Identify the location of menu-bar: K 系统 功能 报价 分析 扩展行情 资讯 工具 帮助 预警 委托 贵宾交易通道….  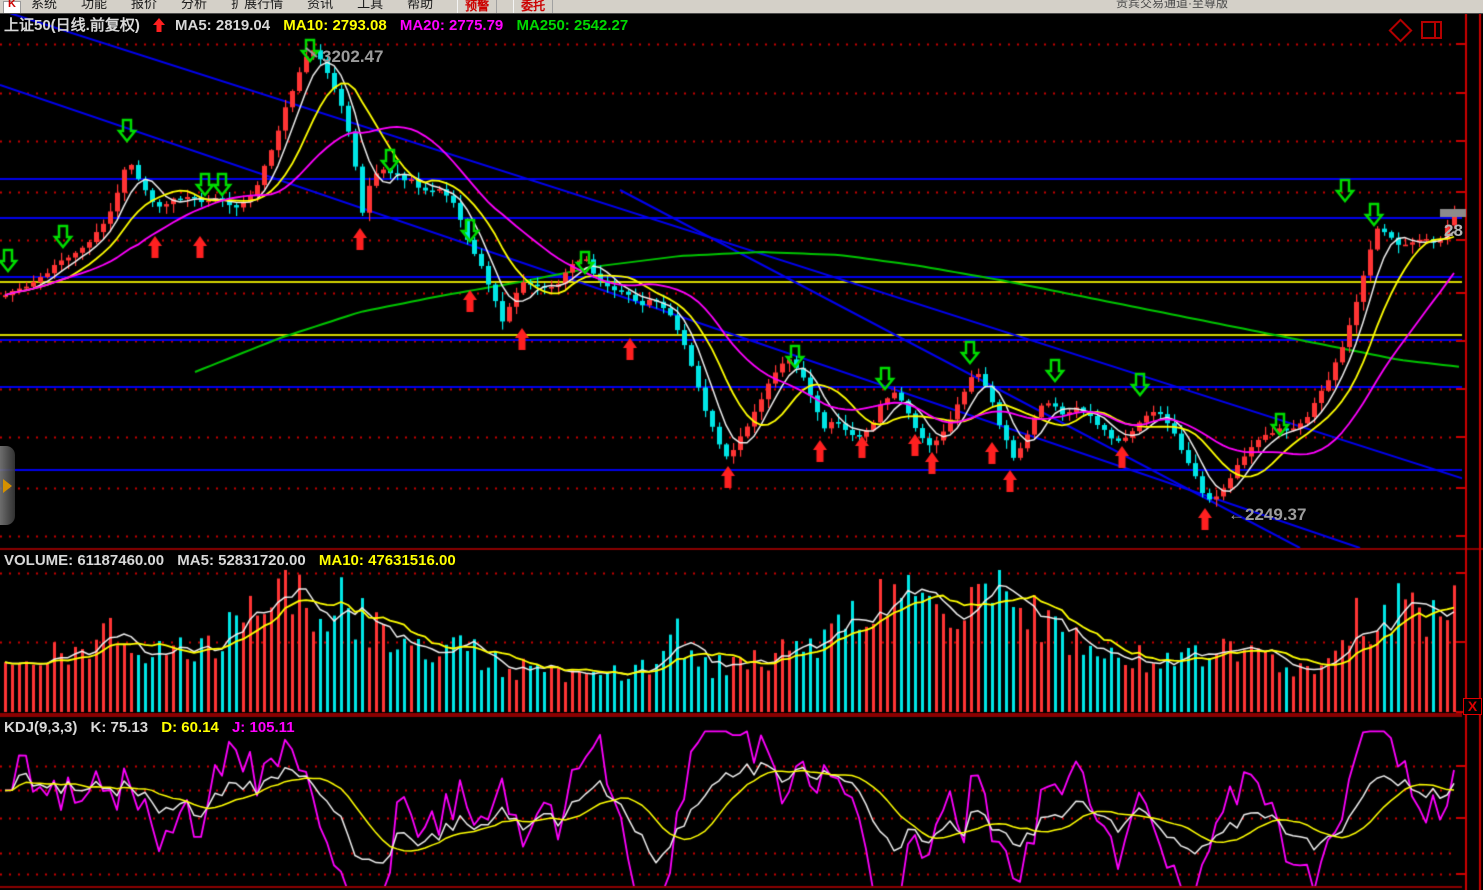
(741, 7).